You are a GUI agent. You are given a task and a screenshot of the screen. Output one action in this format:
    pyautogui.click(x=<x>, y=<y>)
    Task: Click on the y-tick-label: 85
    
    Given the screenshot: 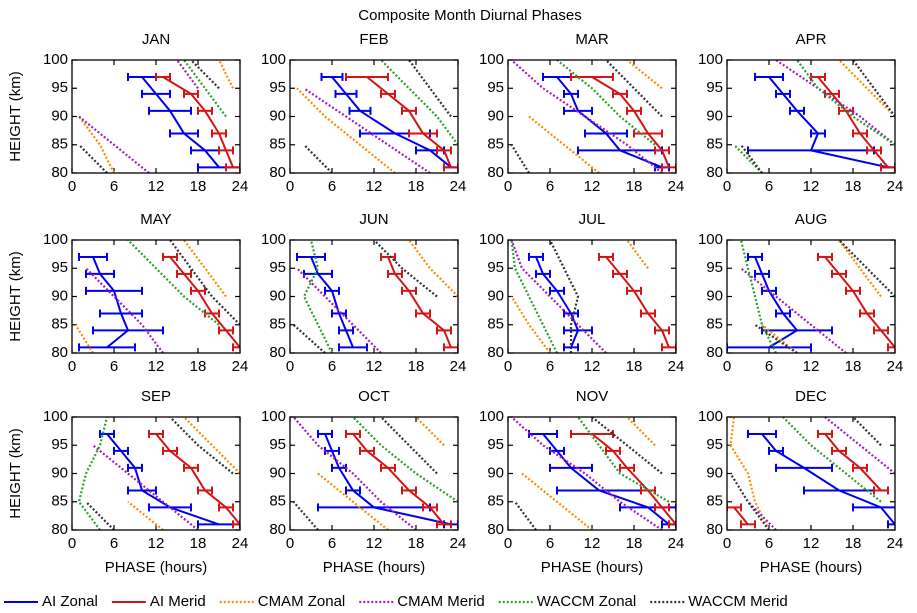 What is the action you would take?
    pyautogui.click(x=59, y=501)
    